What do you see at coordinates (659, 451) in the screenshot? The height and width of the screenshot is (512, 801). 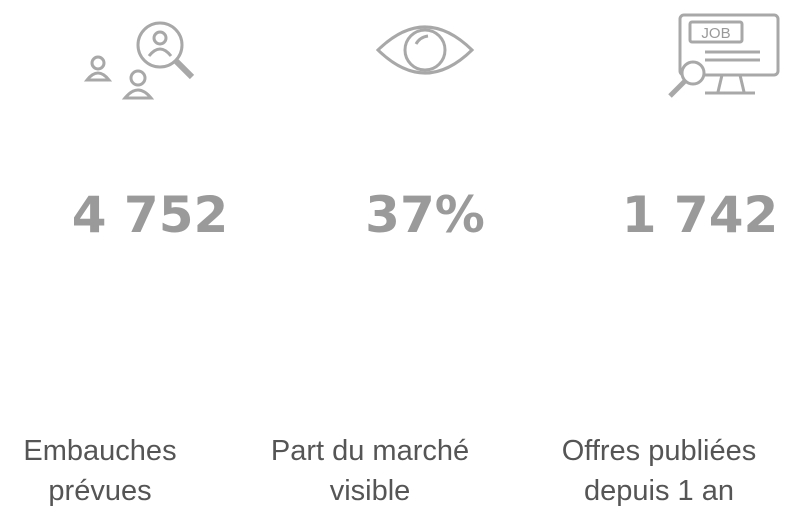 I see `stat-label: Offres publiées` at bounding box center [659, 451].